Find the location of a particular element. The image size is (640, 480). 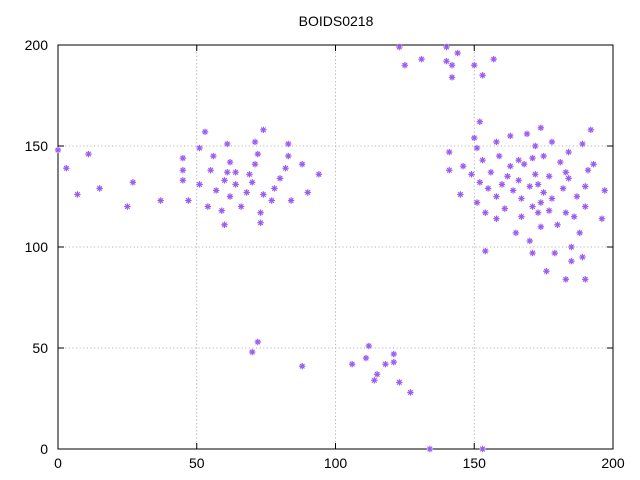

y-tick-label: 50 is located at coordinates (40, 348).